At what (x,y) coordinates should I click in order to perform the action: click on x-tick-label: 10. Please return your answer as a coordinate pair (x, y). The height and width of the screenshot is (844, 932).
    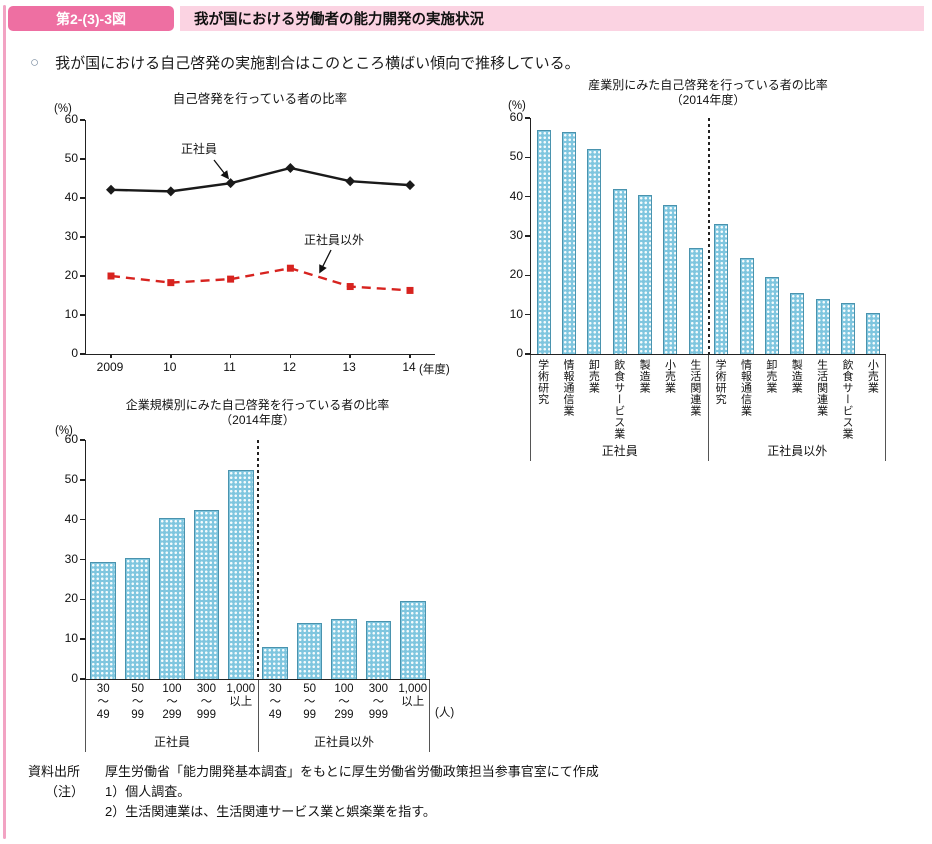
    Looking at the image, I should click on (170, 367).